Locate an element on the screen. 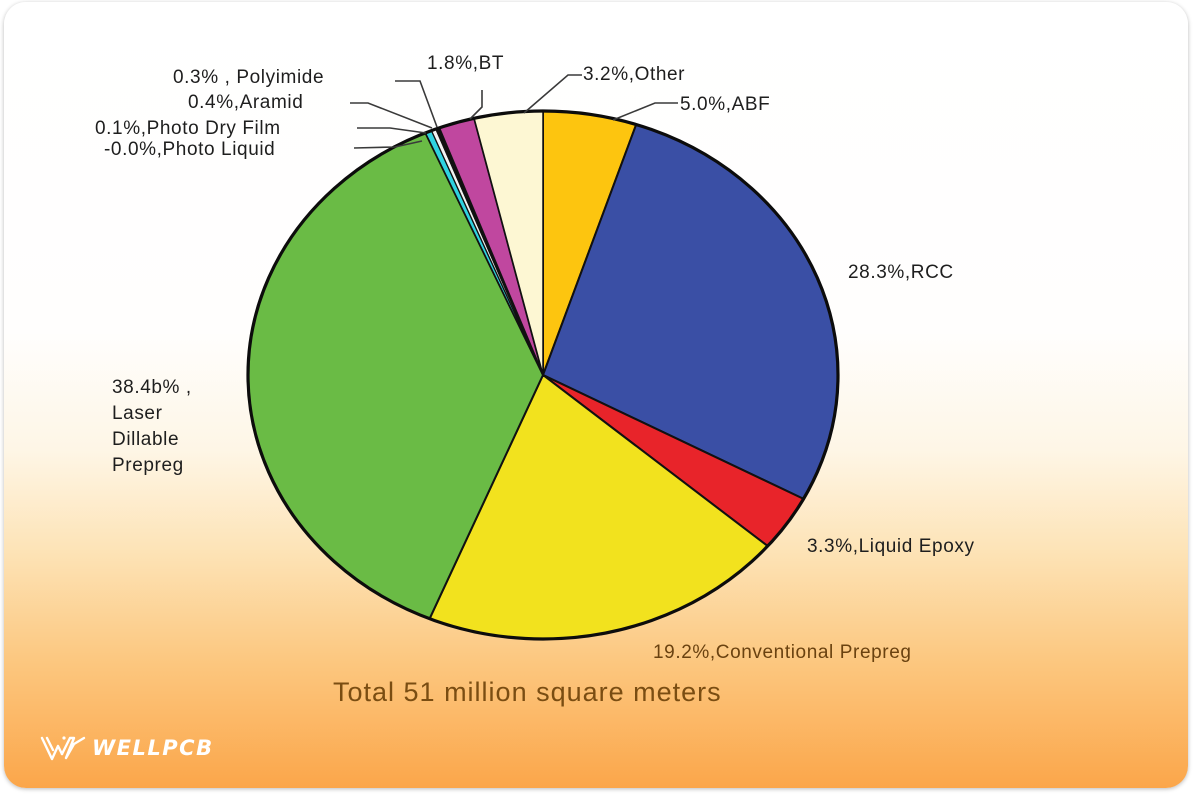 This screenshot has height=800, width=1200. label-bt: 1.8%,BT is located at coordinates (465, 63).